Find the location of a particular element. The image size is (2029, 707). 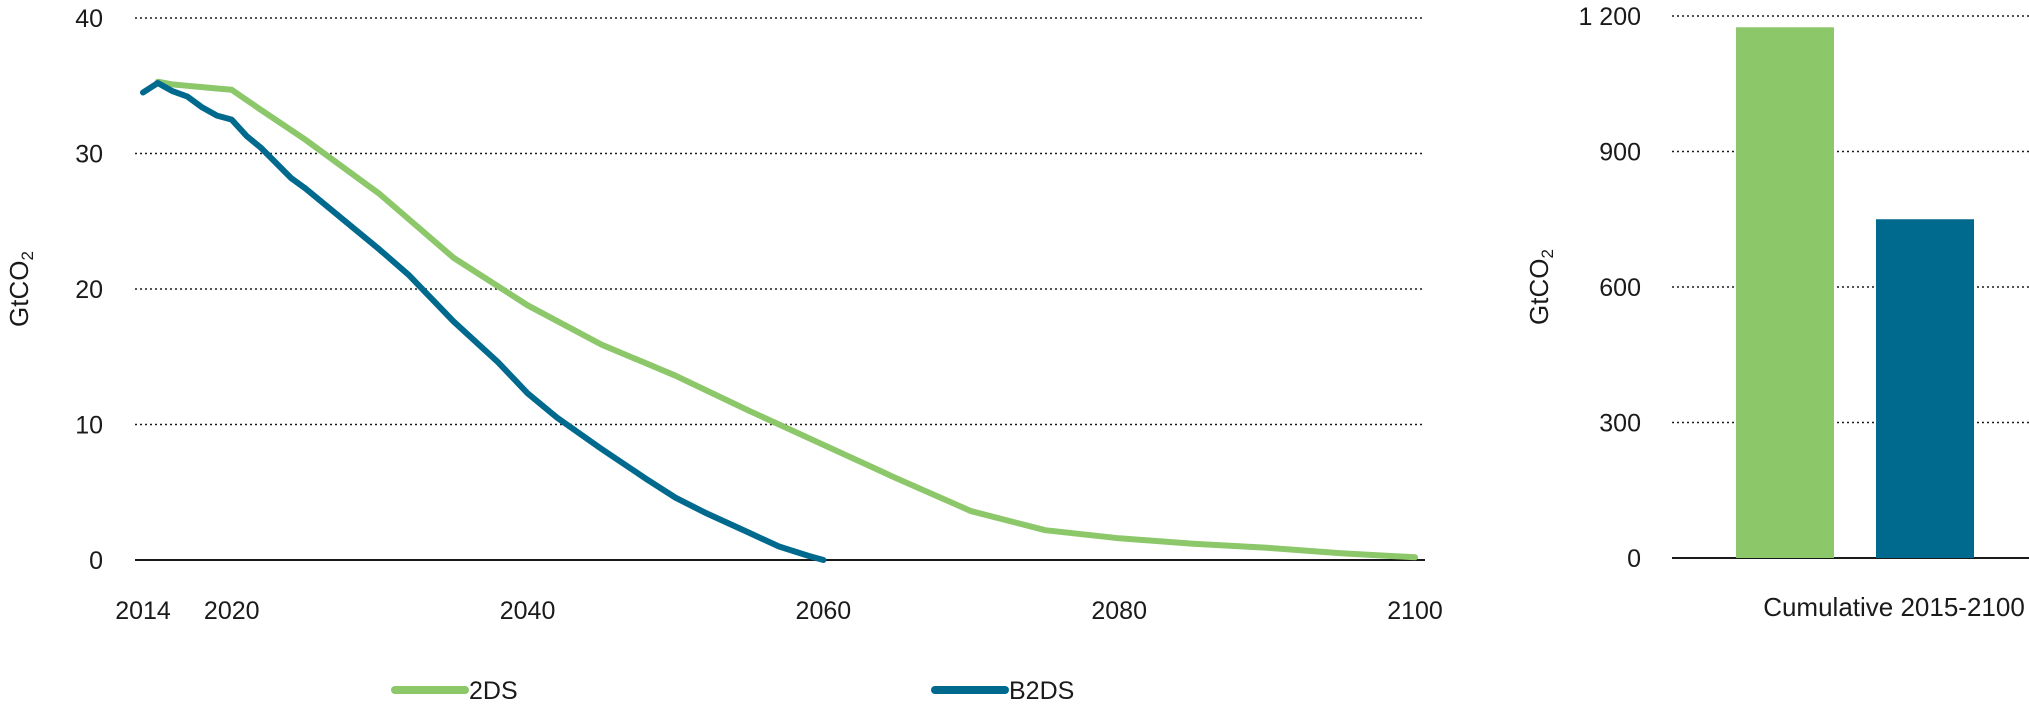

y-tick-label: 300 is located at coordinates (1620, 424).